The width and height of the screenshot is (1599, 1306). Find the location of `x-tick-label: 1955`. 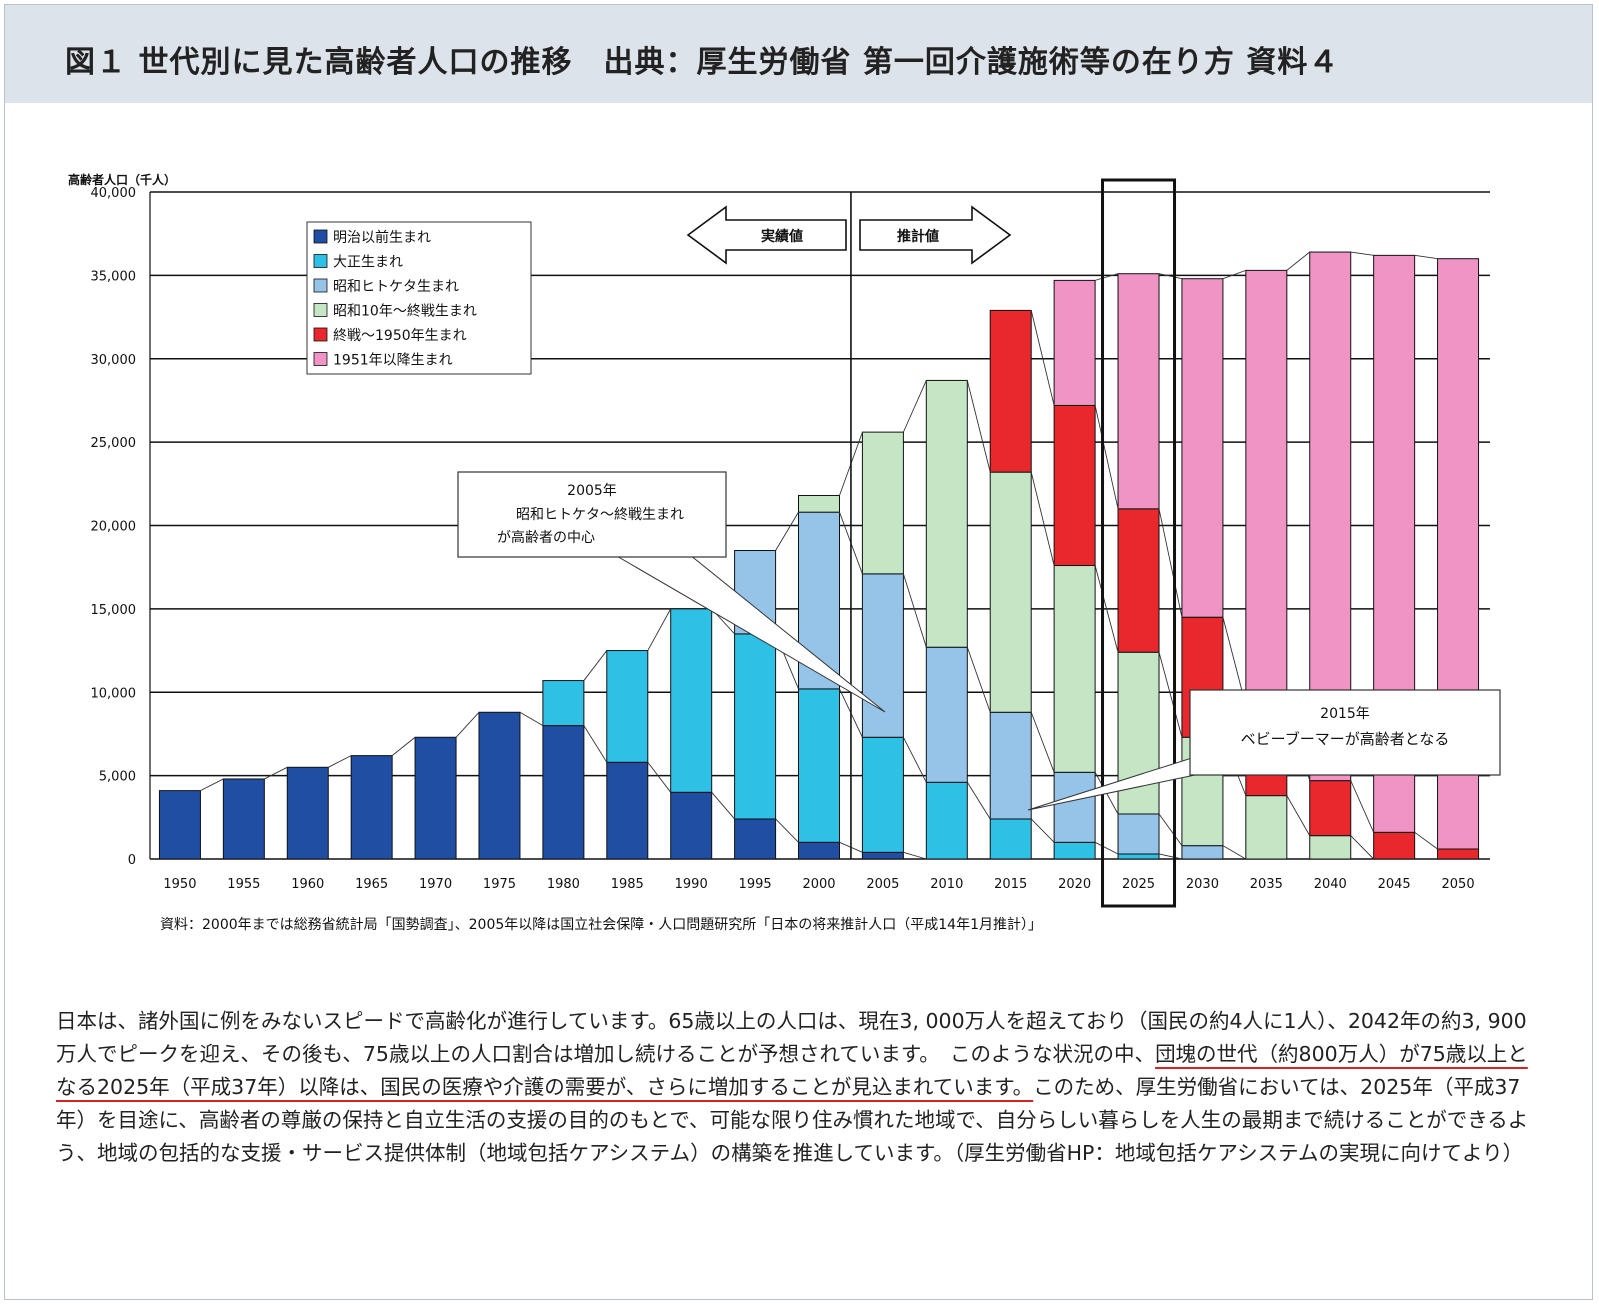

x-tick-label: 1955 is located at coordinates (243, 884).